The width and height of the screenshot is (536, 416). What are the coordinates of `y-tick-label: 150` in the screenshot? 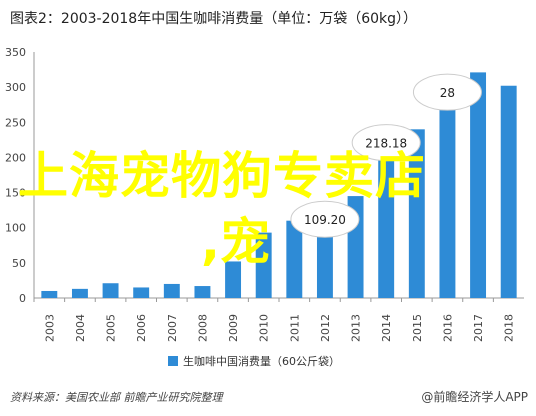 It's located at (15, 193).